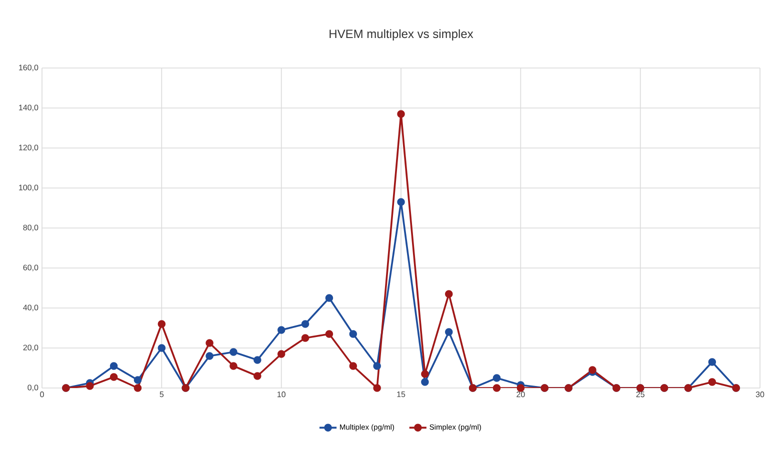 Image resolution: width=773 pixels, height=456 pixels. I want to click on x-tick-label: 25, so click(640, 395).